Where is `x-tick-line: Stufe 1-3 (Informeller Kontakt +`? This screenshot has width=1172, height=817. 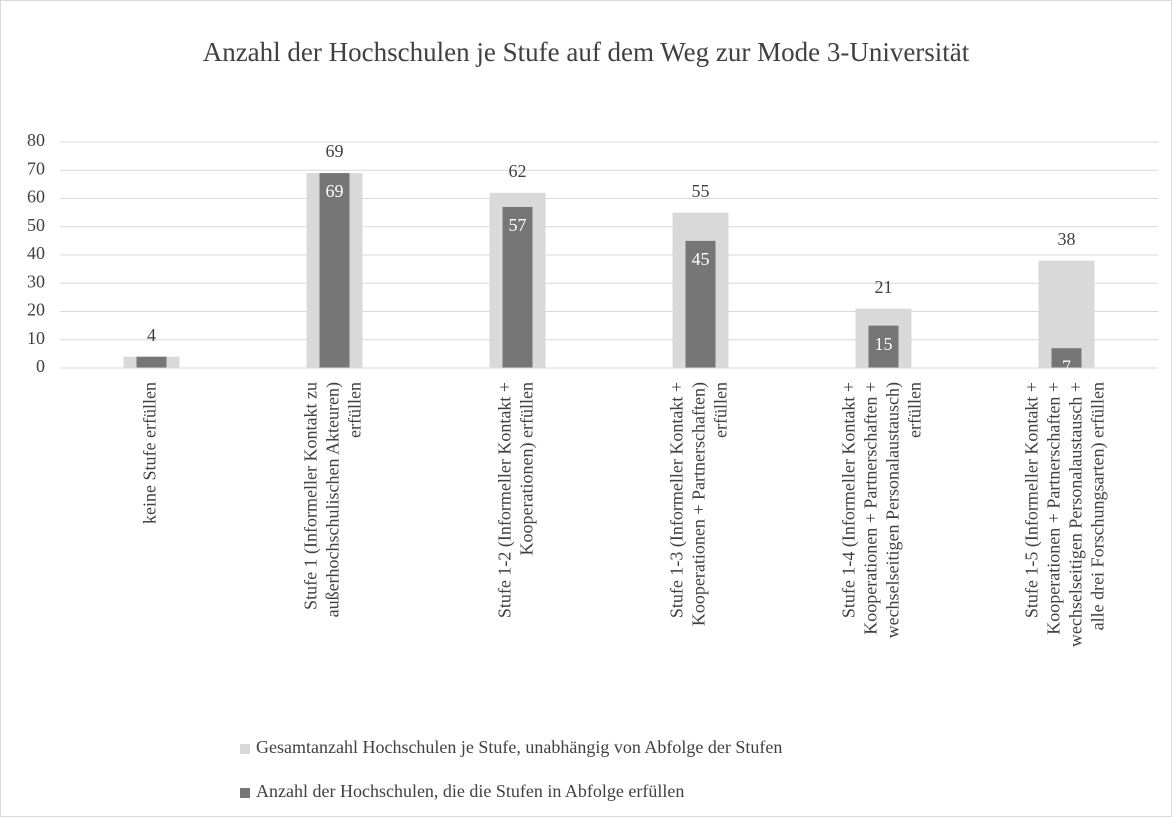
x-tick-line: Stufe 1-3 (Informeller Kontakt + is located at coordinates (677, 500).